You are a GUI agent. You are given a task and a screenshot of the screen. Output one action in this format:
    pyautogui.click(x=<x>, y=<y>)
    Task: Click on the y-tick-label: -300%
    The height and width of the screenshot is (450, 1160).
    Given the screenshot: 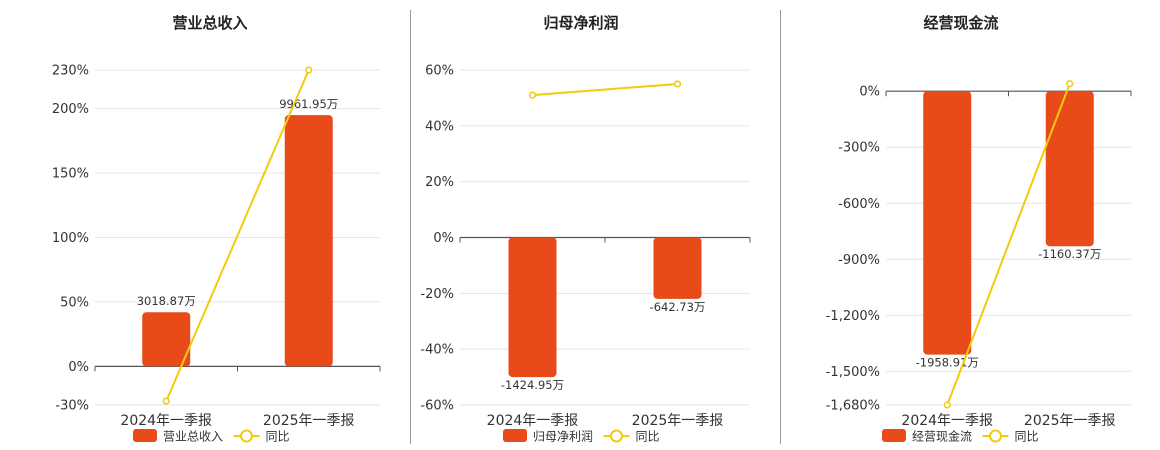 What is the action you would take?
    pyautogui.click(x=859, y=148)
    